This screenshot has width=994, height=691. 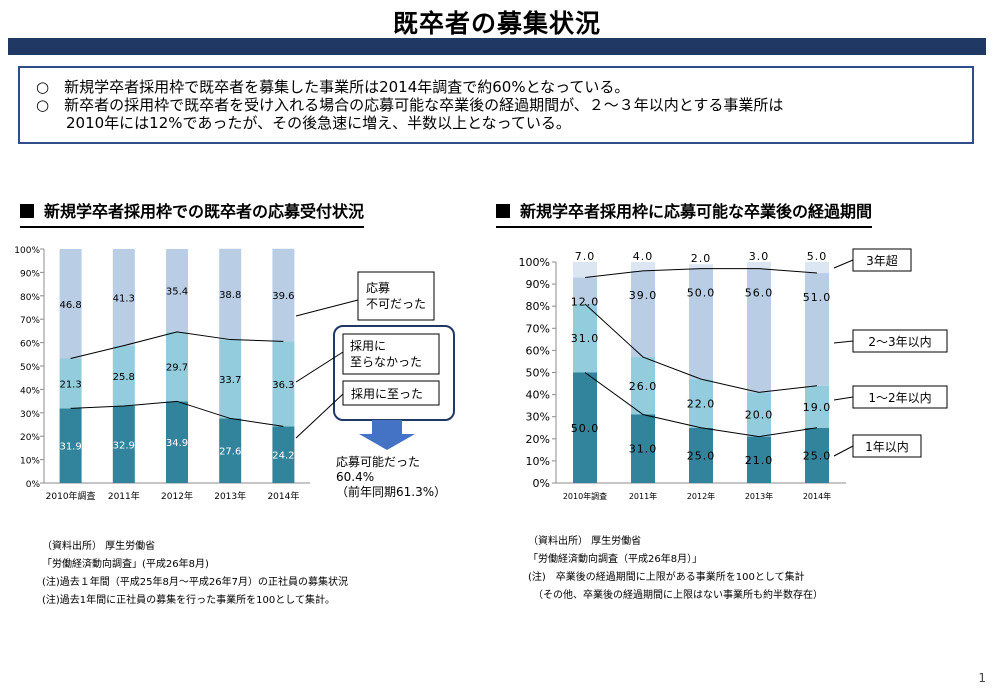 What do you see at coordinates (386, 354) in the screenshot?
I see `callout-not-hired-text: 採用に至らなかった` at bounding box center [386, 354].